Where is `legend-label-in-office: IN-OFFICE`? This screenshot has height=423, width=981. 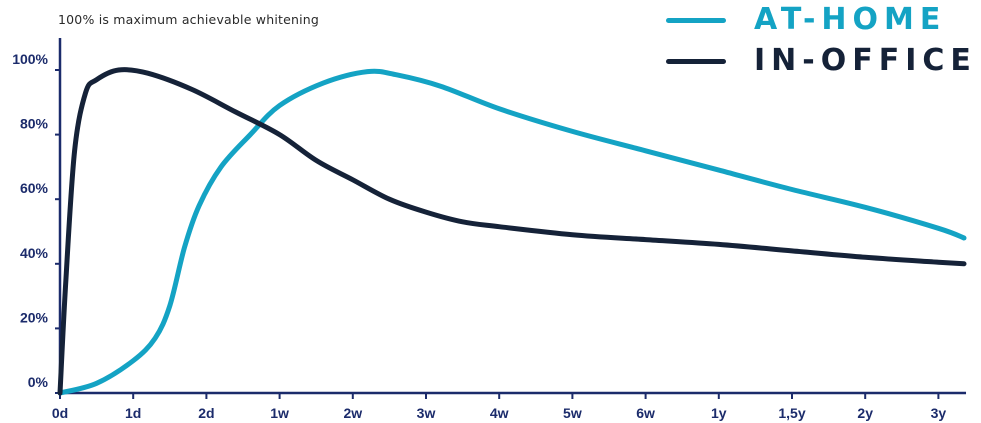 legend-label-in-office: IN-OFFICE is located at coordinates (865, 60).